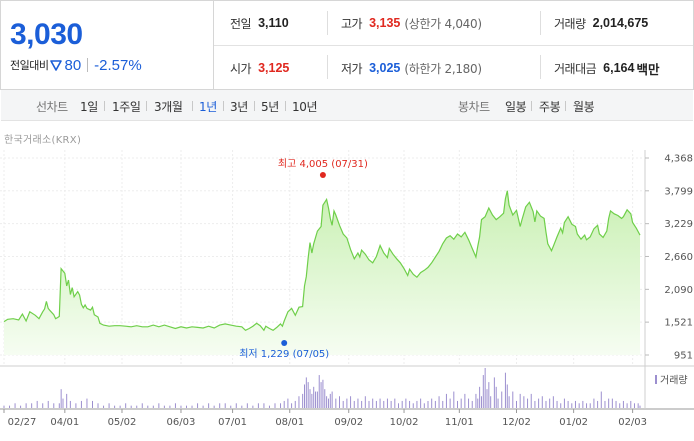 This screenshot has width=694, height=441. Describe the element at coordinates (443, 68) in the screenshot. I see `lower-limit: (하한가 2,180)` at that location.